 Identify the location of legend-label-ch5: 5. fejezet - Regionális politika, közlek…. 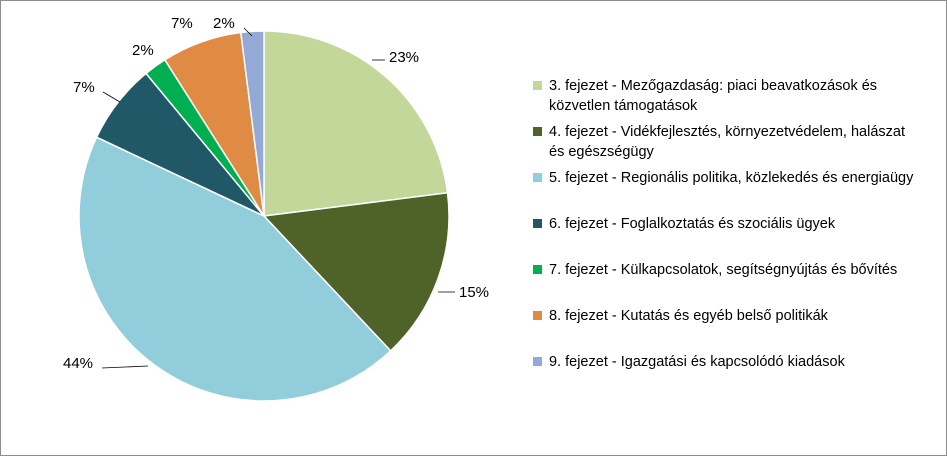
(731, 178).